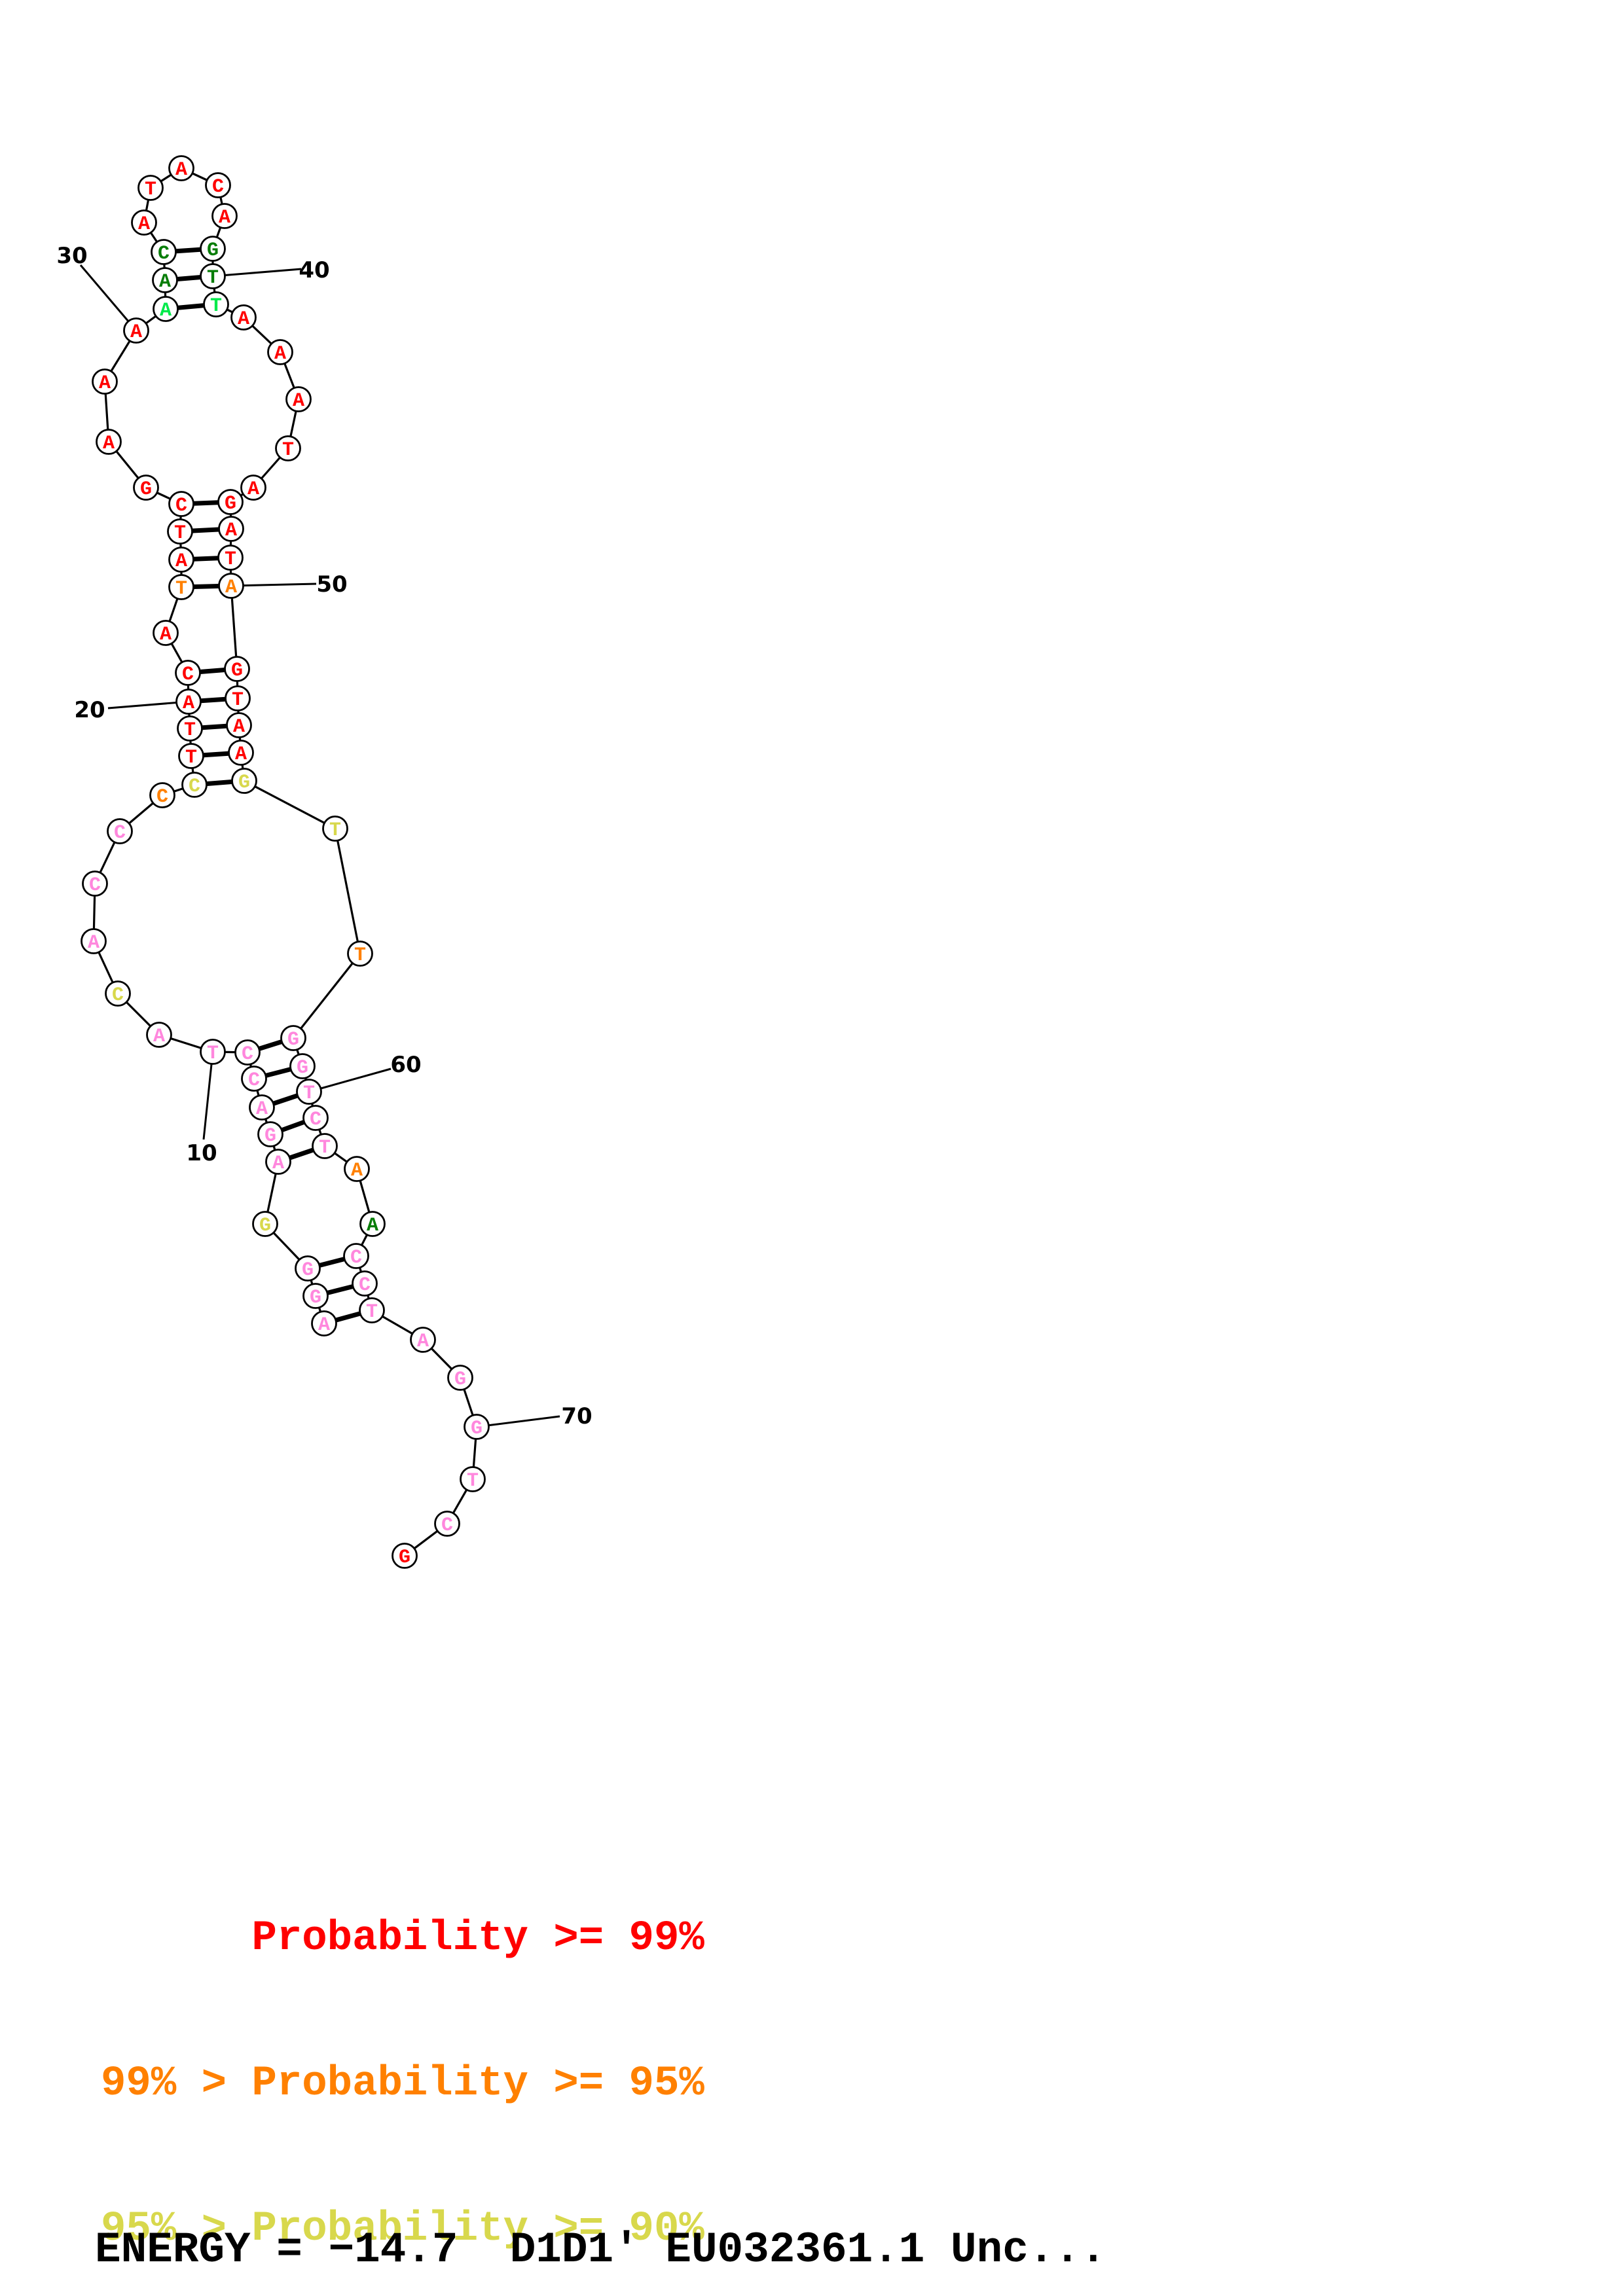  What do you see at coordinates (576, 1416) in the screenshot?
I see `position-label: 70` at bounding box center [576, 1416].